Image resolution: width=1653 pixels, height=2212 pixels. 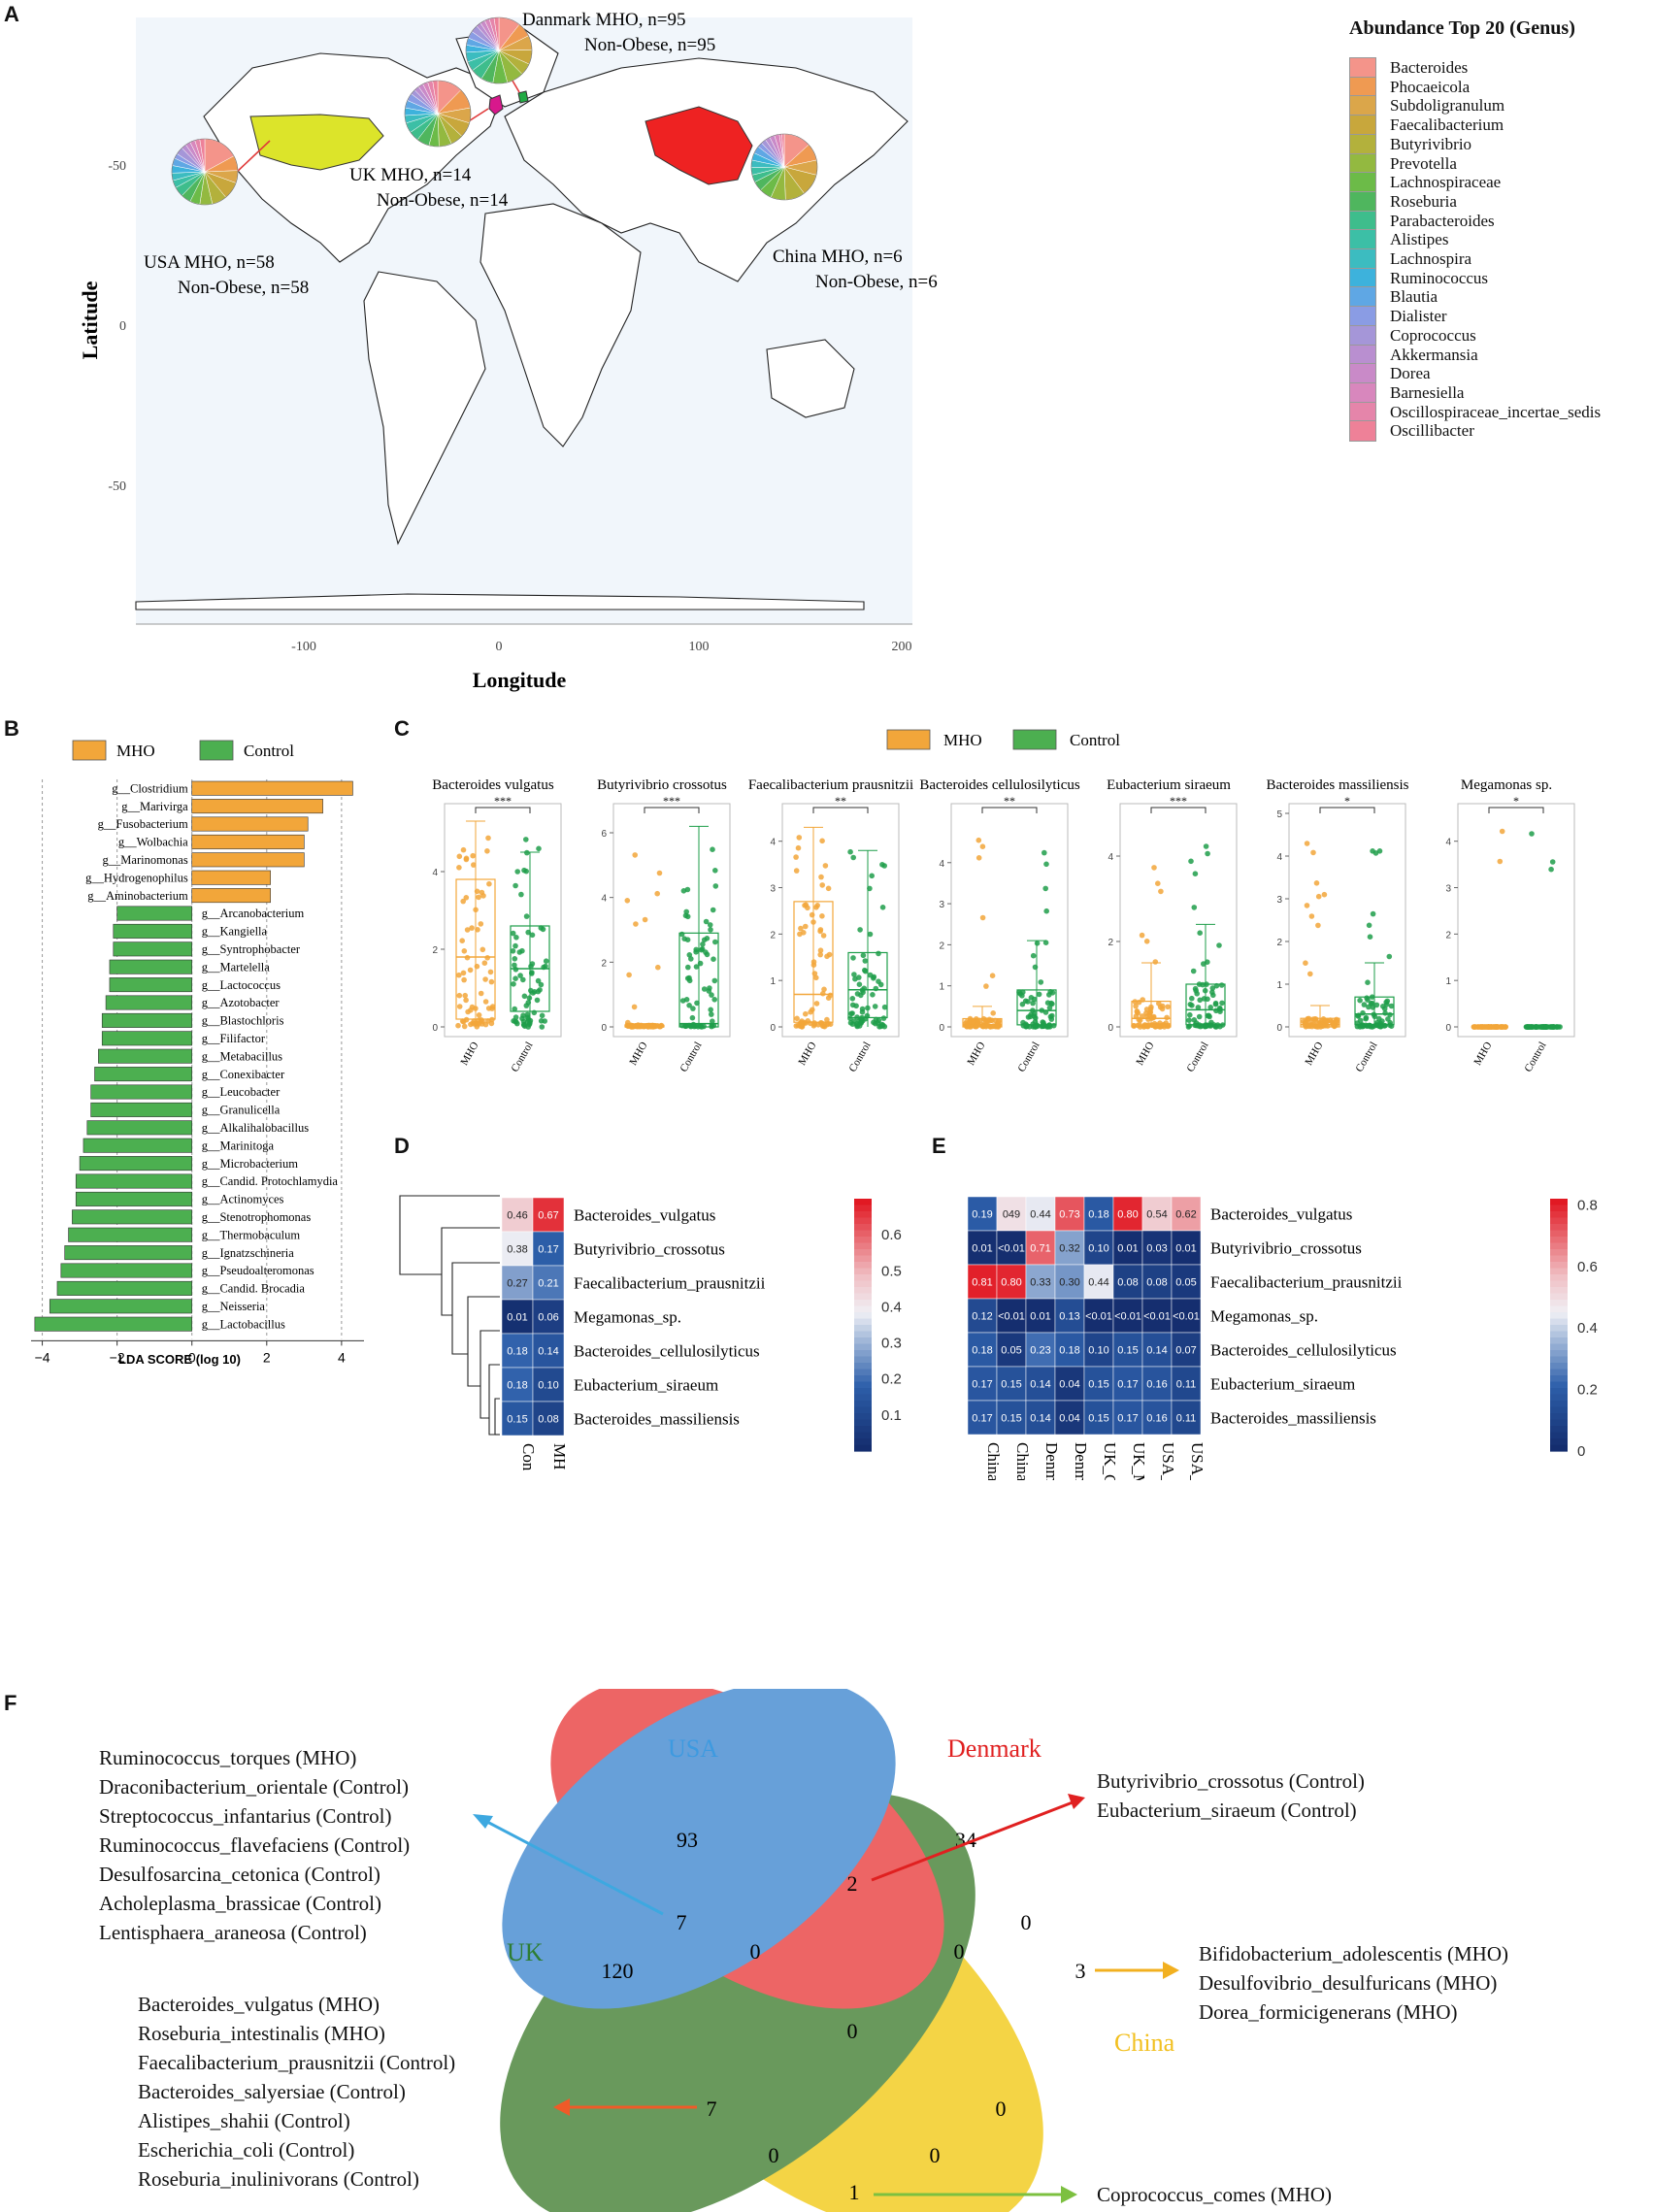 What do you see at coordinates (1080, 1971) in the screenshot?
I see `count-china: 3` at bounding box center [1080, 1971].